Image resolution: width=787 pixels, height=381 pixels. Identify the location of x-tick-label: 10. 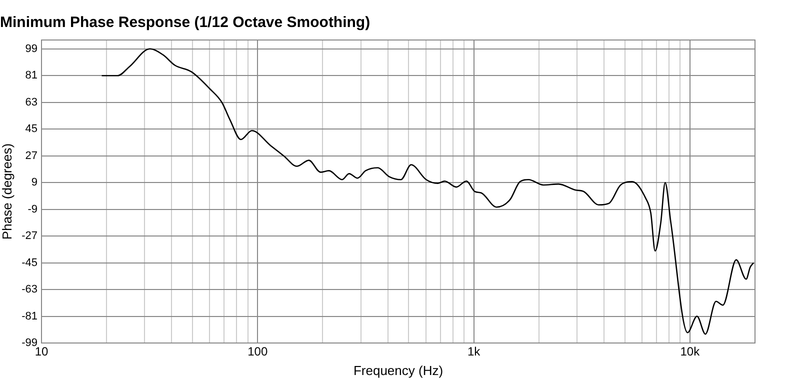
(41, 351).